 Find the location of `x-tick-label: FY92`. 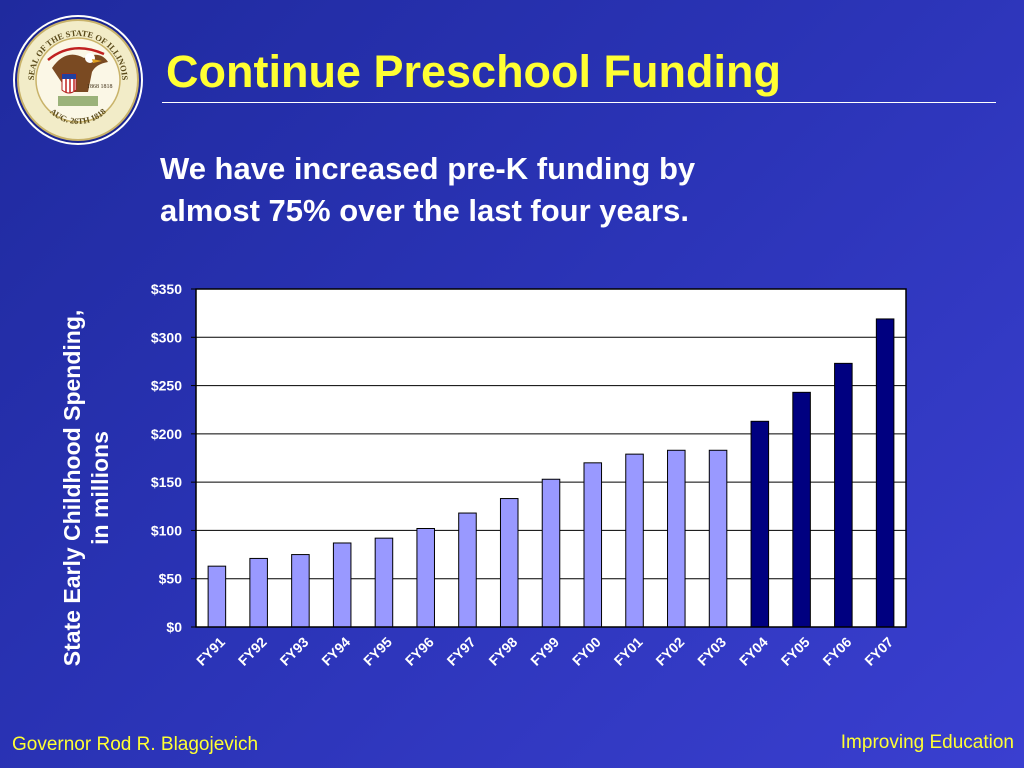

x-tick-label: FY92 is located at coordinates (252, 651).